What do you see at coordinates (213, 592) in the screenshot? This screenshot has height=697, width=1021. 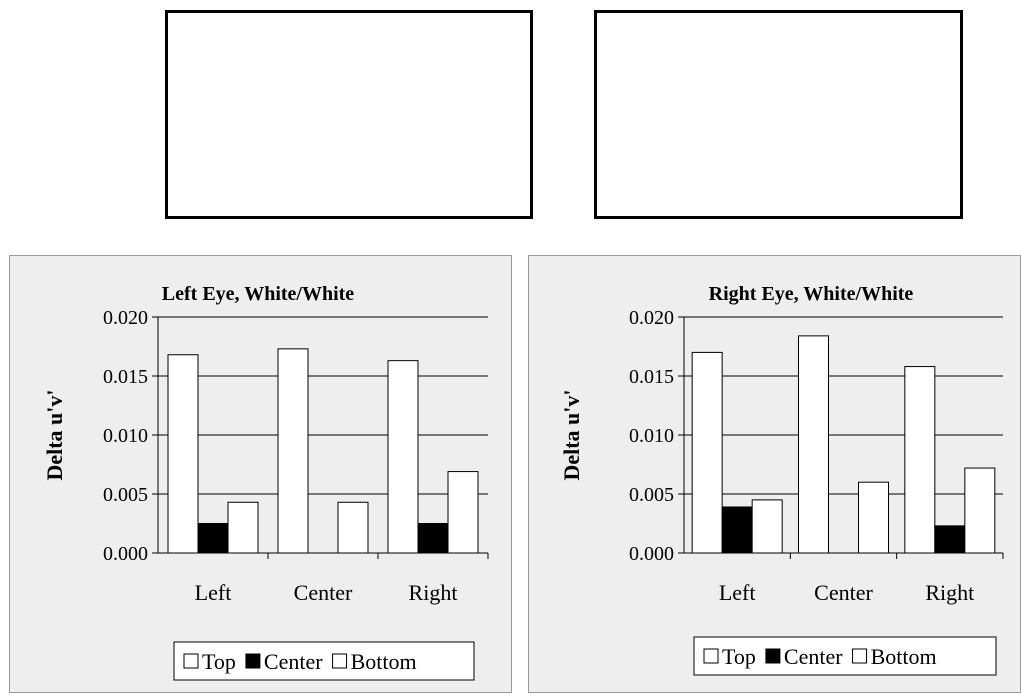 I see `left-eye-x-tick-label: Left` at bounding box center [213, 592].